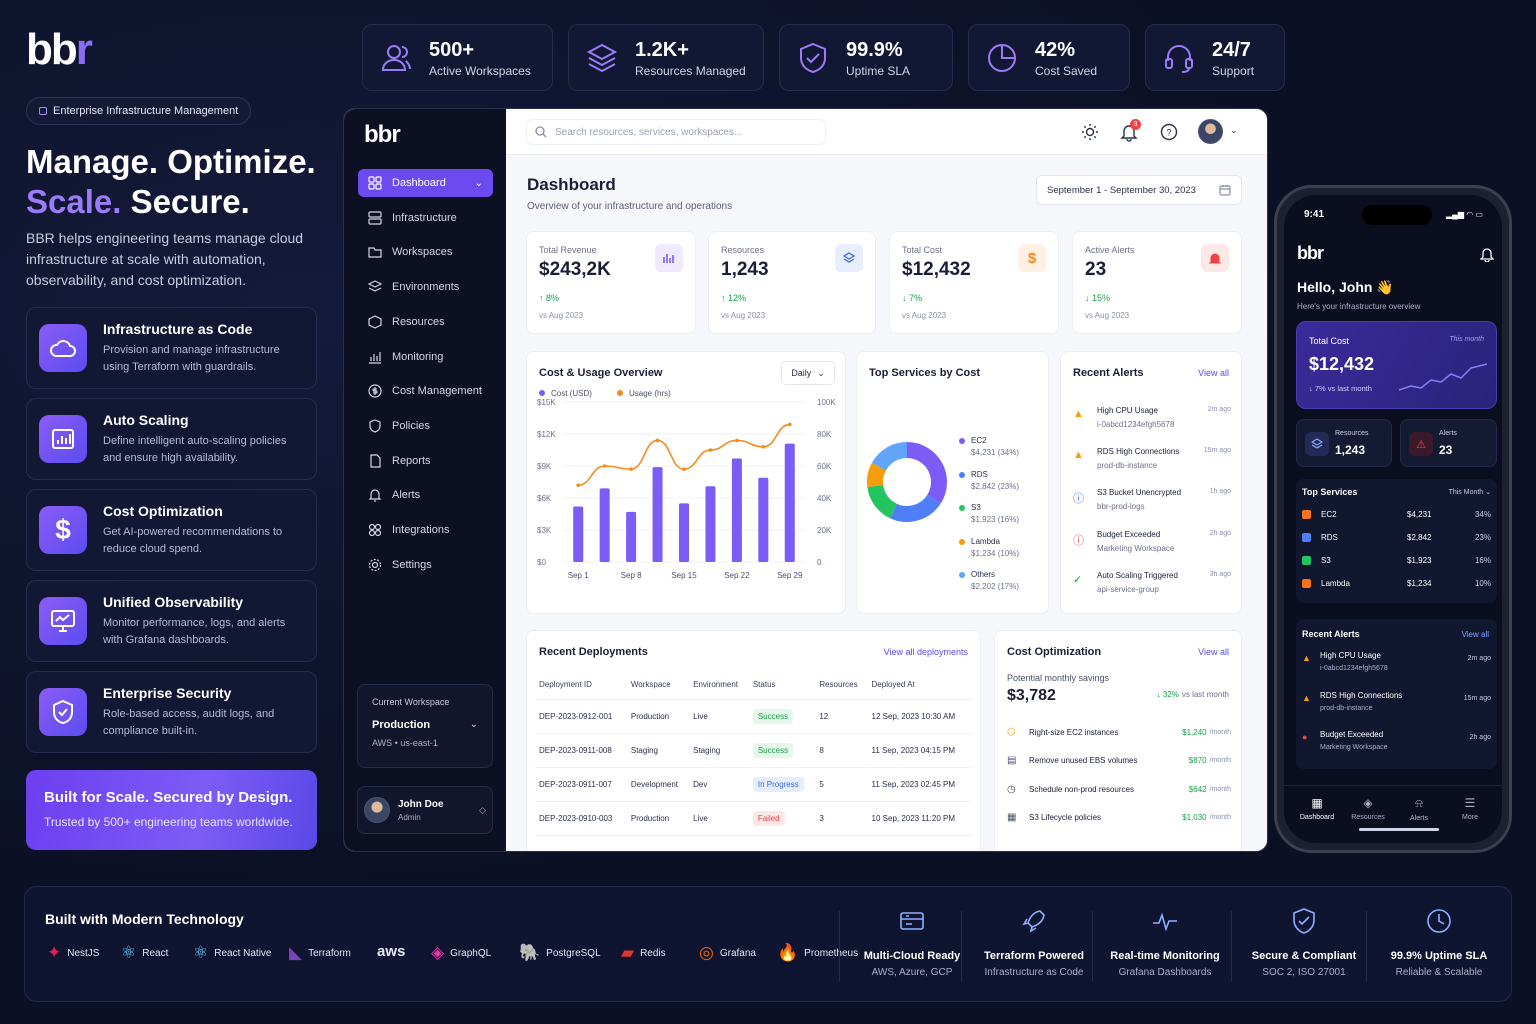 This screenshot has height=1024, width=1536. What do you see at coordinates (925, 652) in the screenshot?
I see `view-all-deployments-link: View all deployments` at bounding box center [925, 652].